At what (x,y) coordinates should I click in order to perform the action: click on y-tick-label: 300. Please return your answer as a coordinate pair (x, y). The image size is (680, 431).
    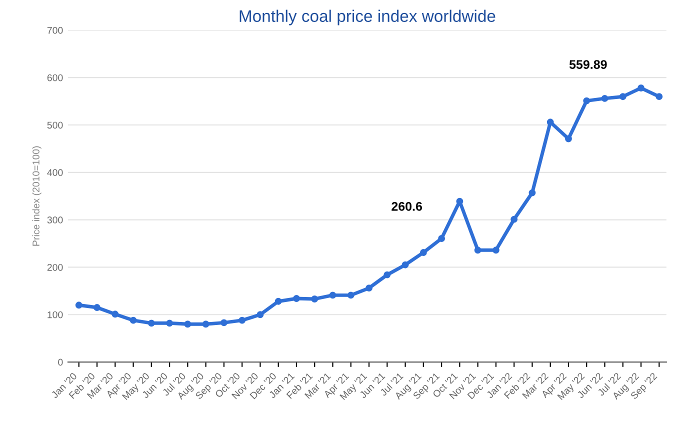
    Looking at the image, I should click on (55, 220).